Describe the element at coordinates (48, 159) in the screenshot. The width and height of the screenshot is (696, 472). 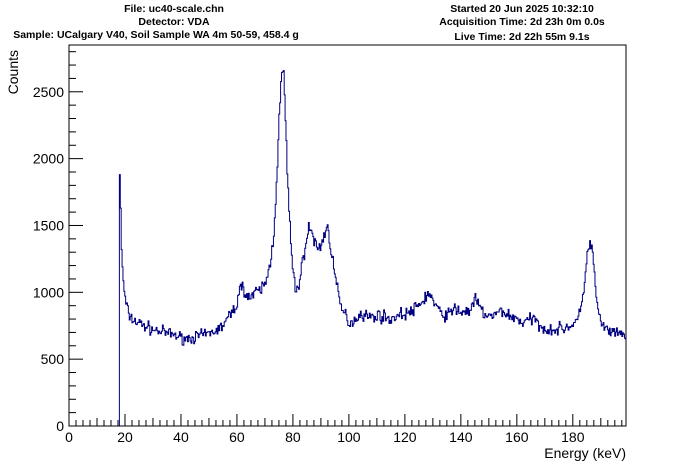
I see `y-tick-label: 2000` at that location.